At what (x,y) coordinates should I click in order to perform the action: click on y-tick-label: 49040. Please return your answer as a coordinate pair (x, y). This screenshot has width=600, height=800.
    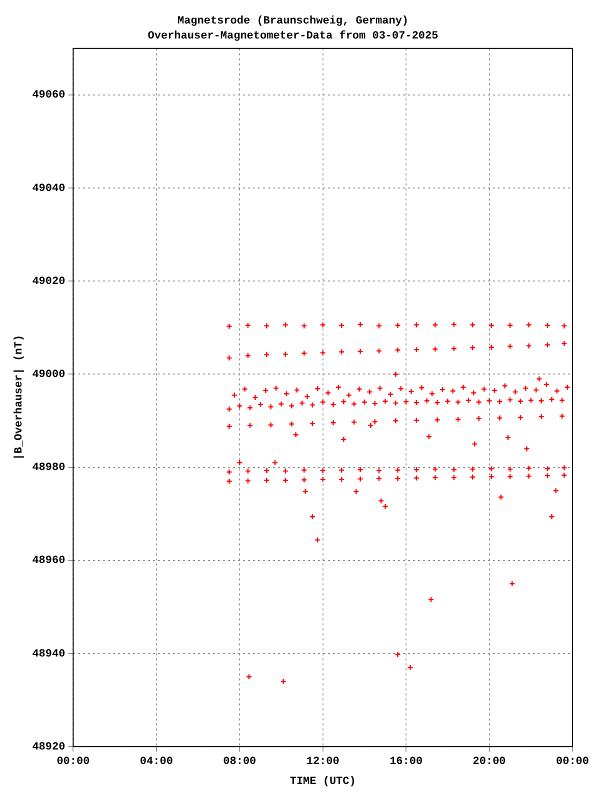
    Looking at the image, I should click on (49, 188).